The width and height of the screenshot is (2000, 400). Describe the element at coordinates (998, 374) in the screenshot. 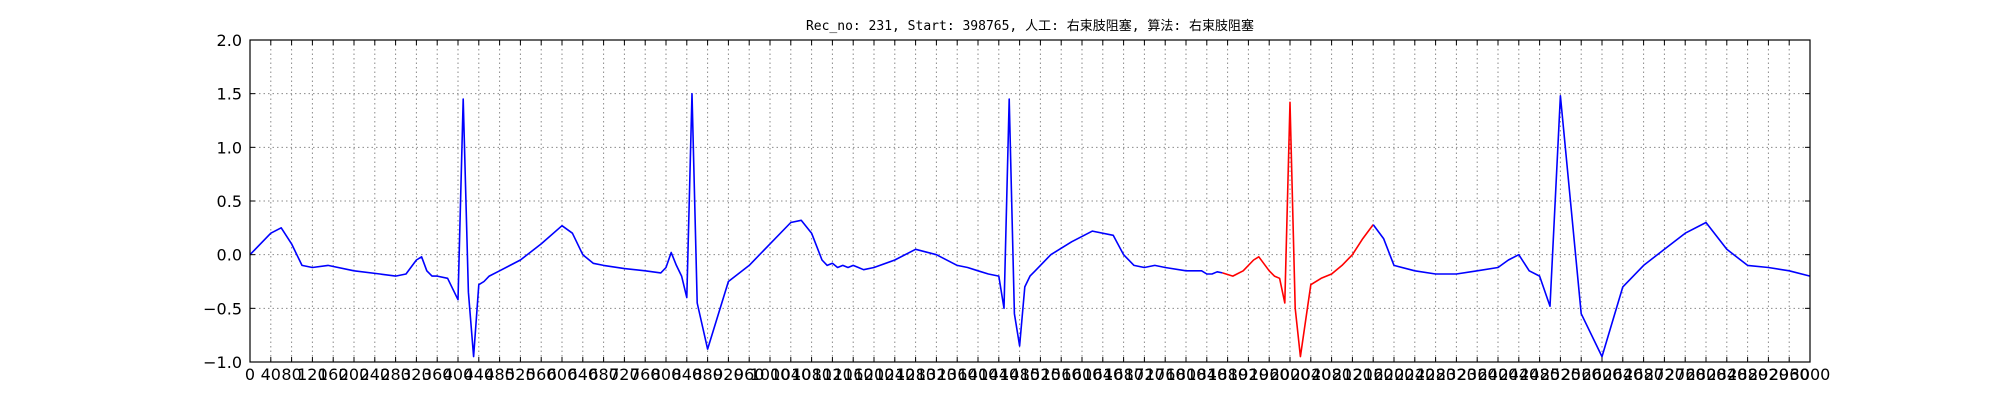

I see `x-tick-label: 1440` at that location.